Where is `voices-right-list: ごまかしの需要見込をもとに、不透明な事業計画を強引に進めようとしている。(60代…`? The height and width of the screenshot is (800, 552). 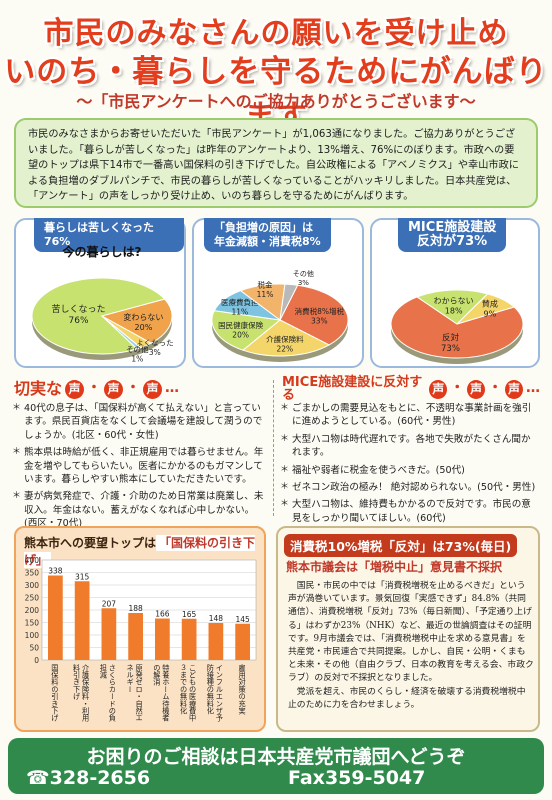 voices-right-list: ごまかしの需要見込をもとに、不透明な事業計画を強引に進めようとしている。(60代… is located at coordinates (410, 463).